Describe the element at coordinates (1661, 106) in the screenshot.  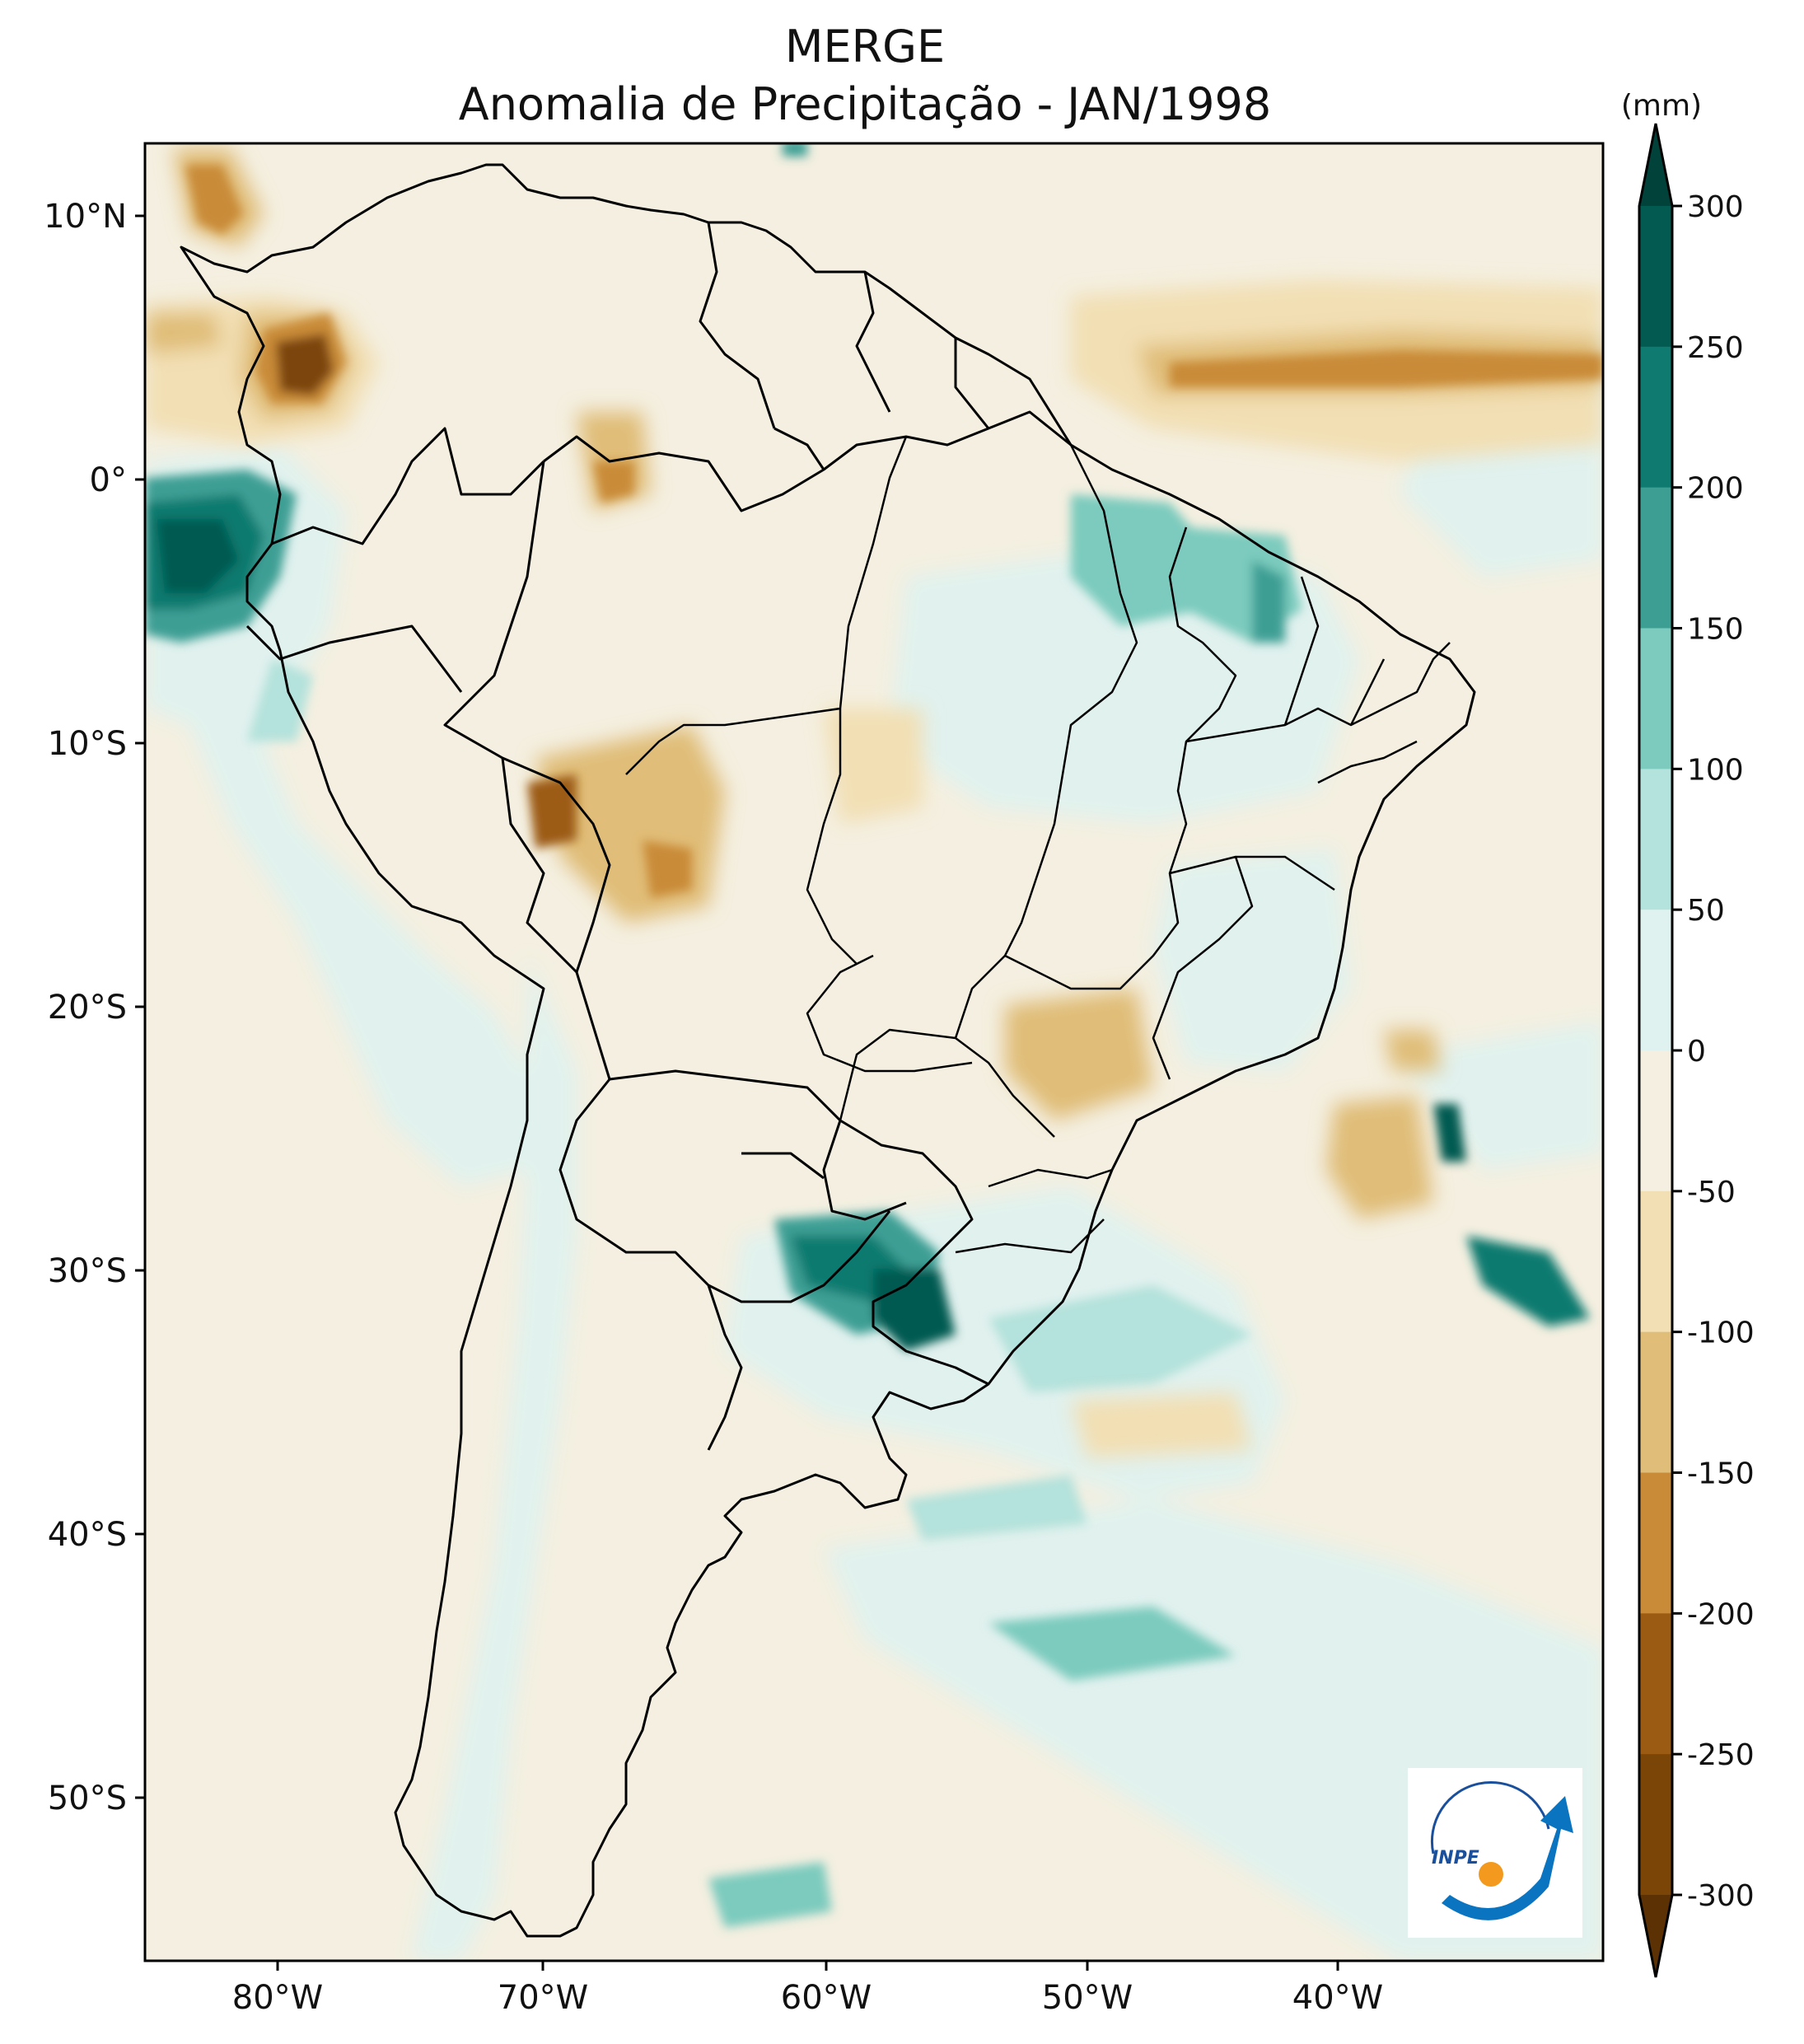
I see `colorbar-unit: (mm)` at that location.